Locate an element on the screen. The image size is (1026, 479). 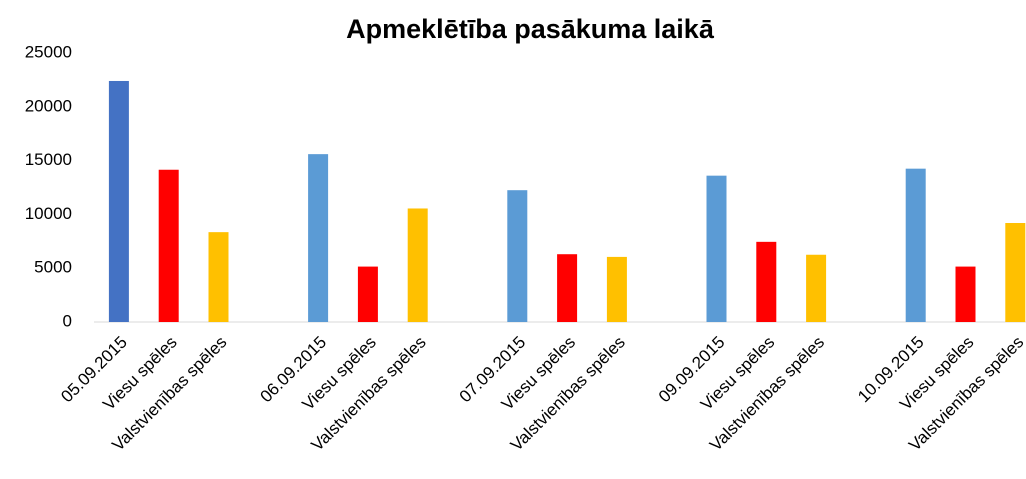
chart-title: Apmeklētība pasākuma laikā is located at coordinates (530, 29).